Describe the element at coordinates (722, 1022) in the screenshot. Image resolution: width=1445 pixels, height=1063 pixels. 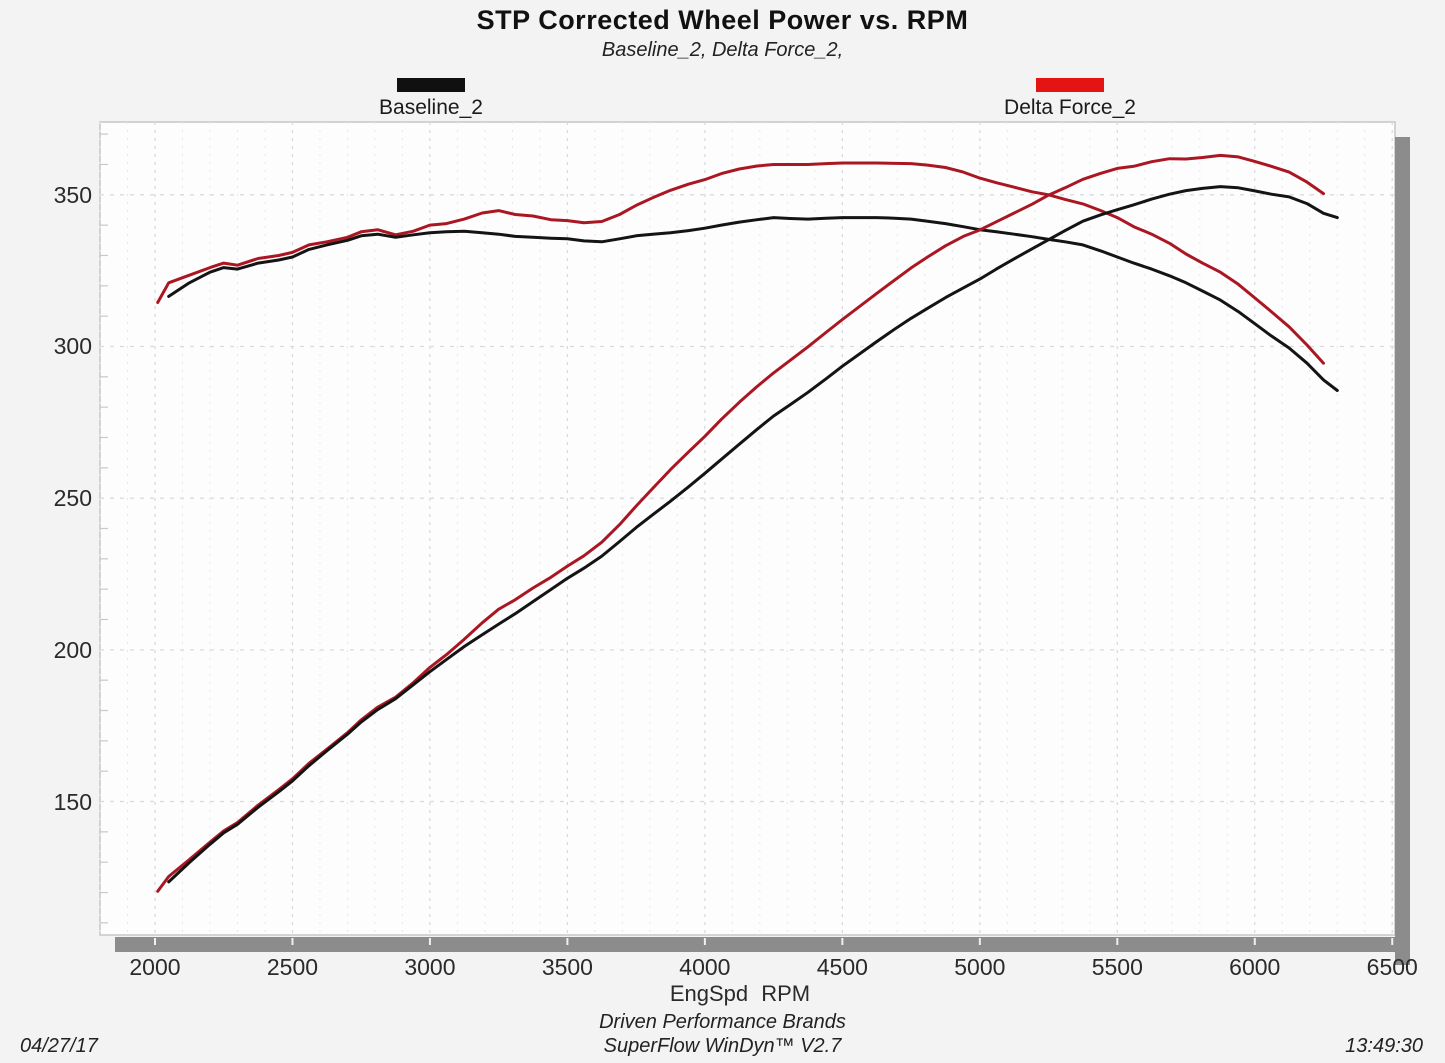
I see `footer-brand: Driven Performance Brands` at that location.